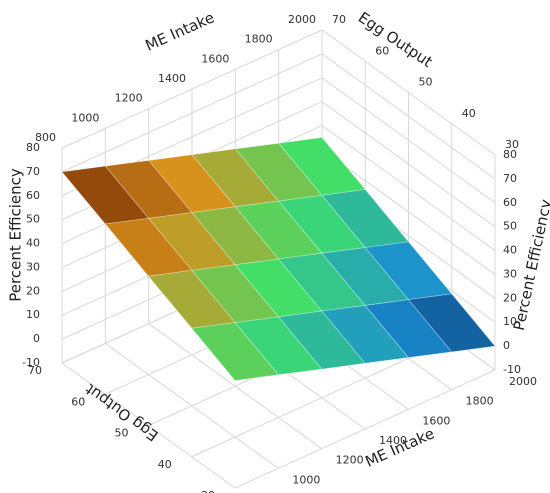  I want to click on x-tick-label: 2000, so click(523, 381).